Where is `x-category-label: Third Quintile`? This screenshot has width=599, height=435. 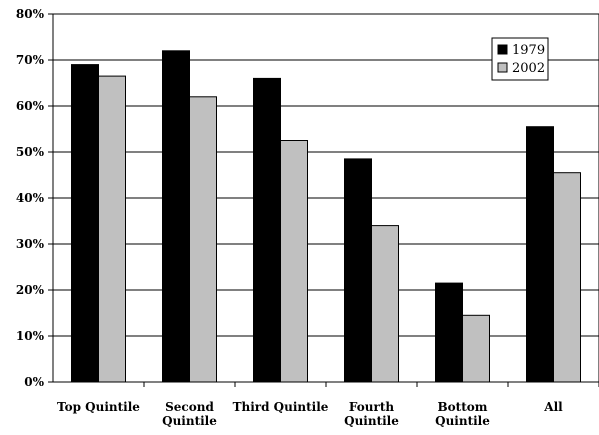 x-category-label: Third Quintile is located at coordinates (281, 407).